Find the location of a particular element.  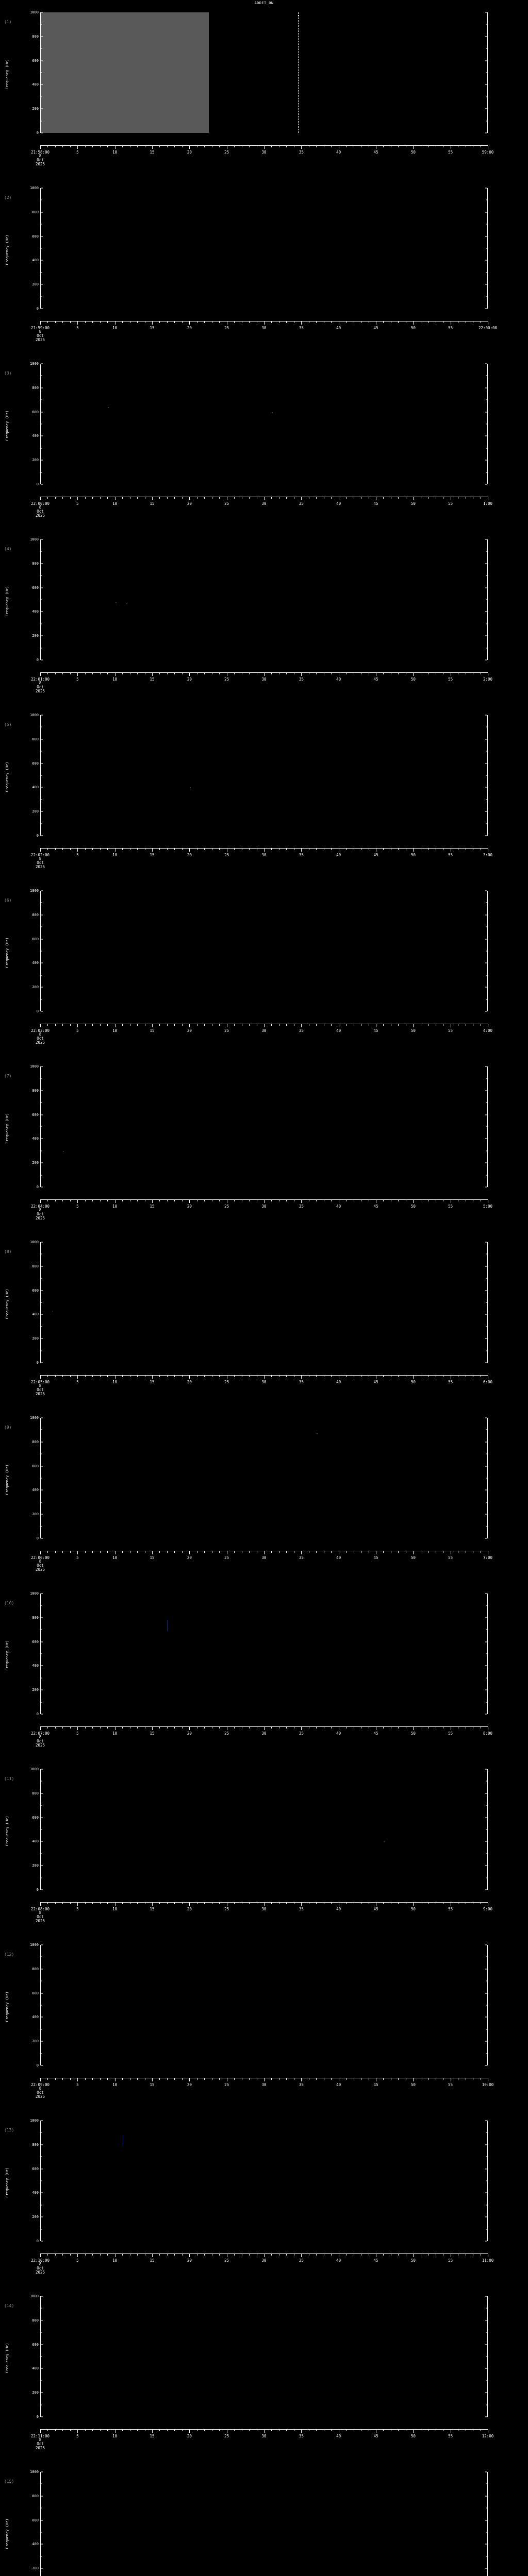

y-tick-label: 200 is located at coordinates (35, 2217).